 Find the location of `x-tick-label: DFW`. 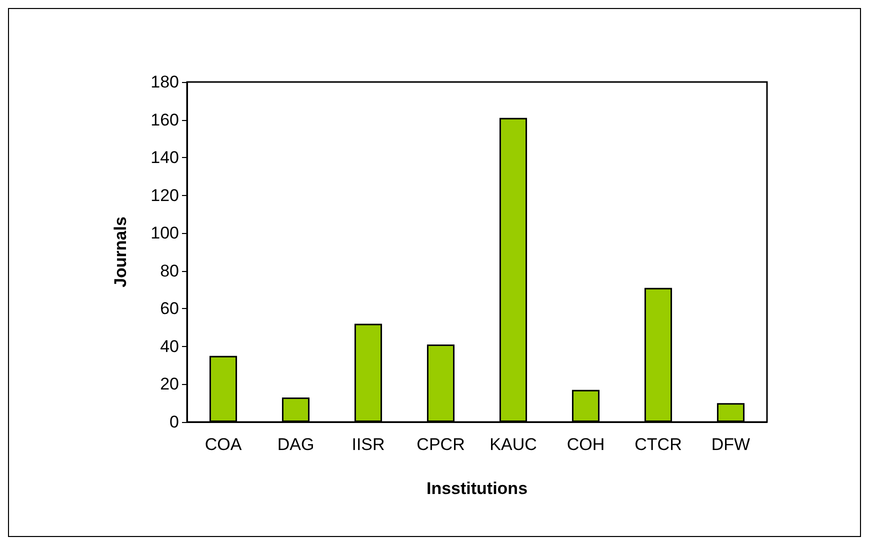

x-tick-label: DFW is located at coordinates (730, 444).